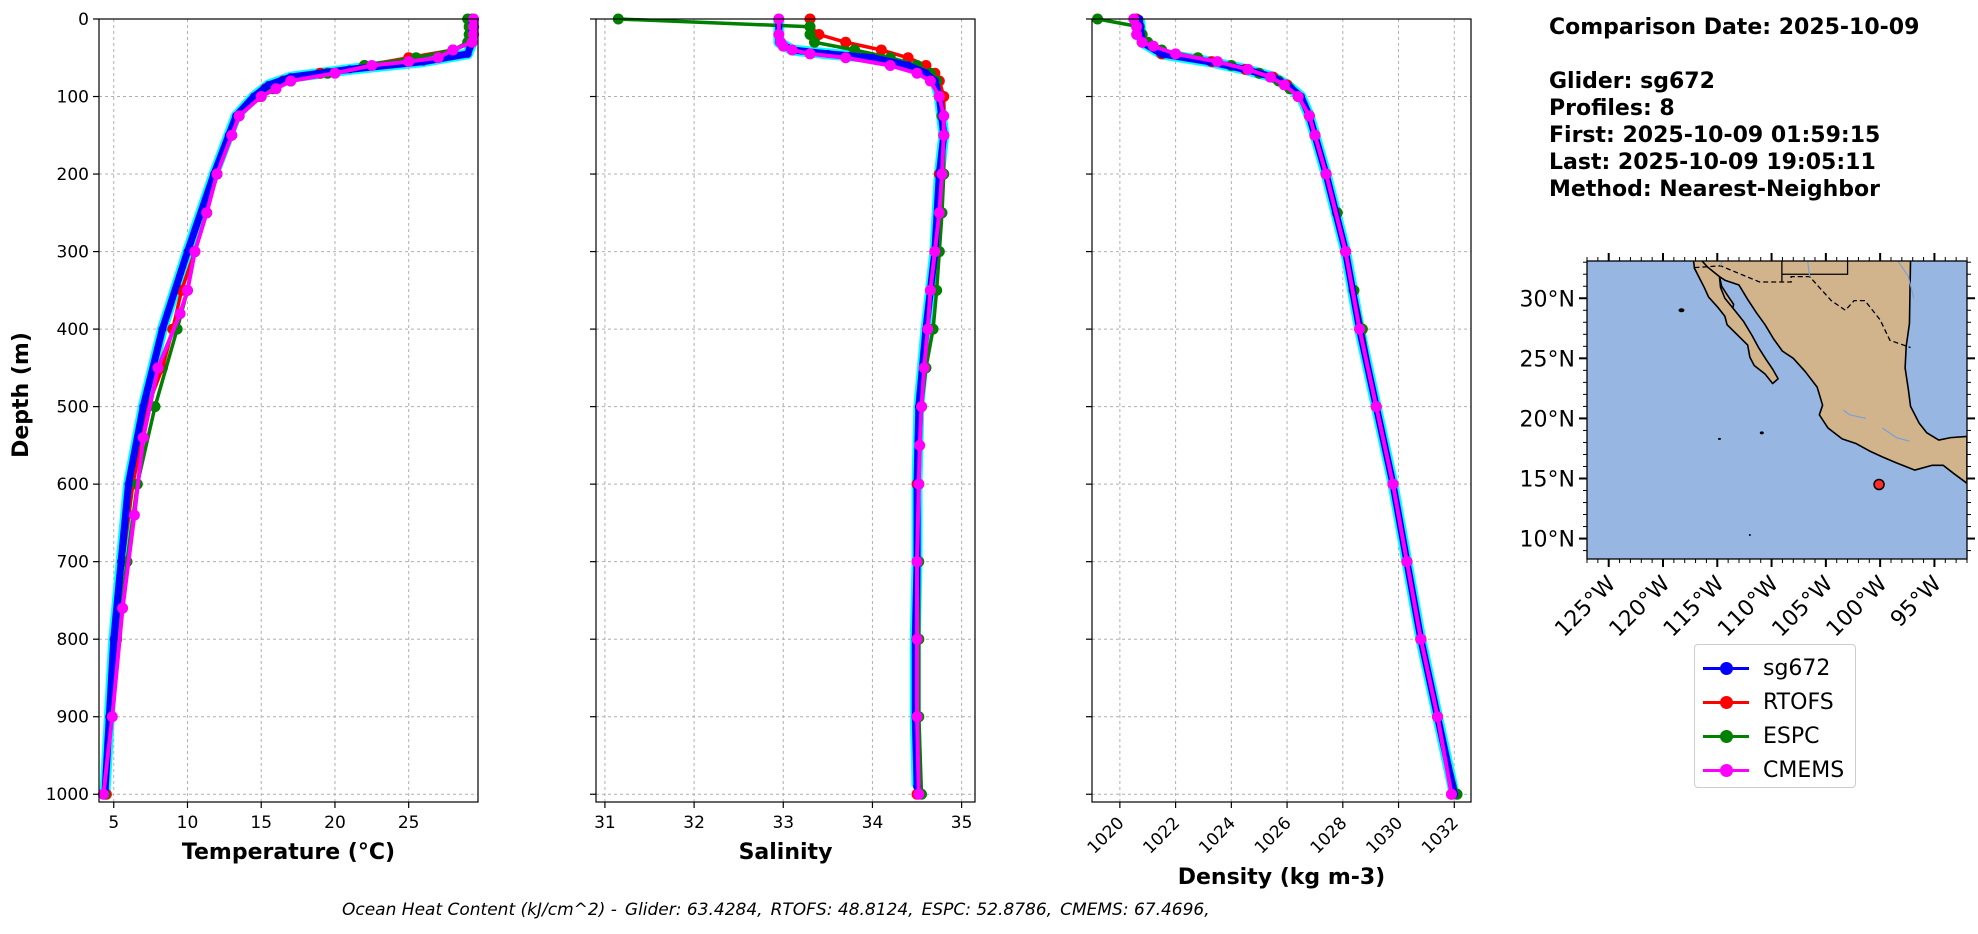 Image resolution: width=1978 pixels, height=934 pixels. Describe the element at coordinates (605, 823) in the screenshot. I see `x-tick-label: 31` at that location.